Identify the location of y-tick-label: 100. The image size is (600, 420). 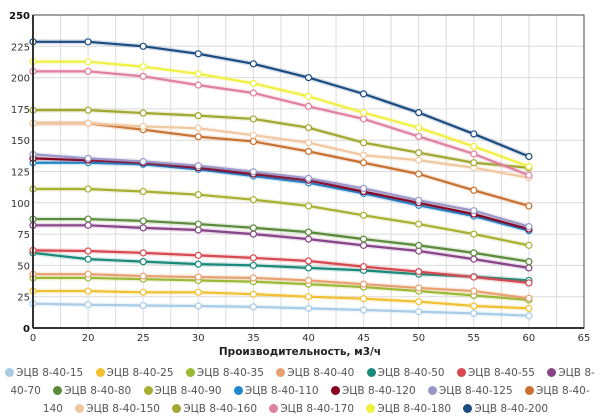
(20, 204).